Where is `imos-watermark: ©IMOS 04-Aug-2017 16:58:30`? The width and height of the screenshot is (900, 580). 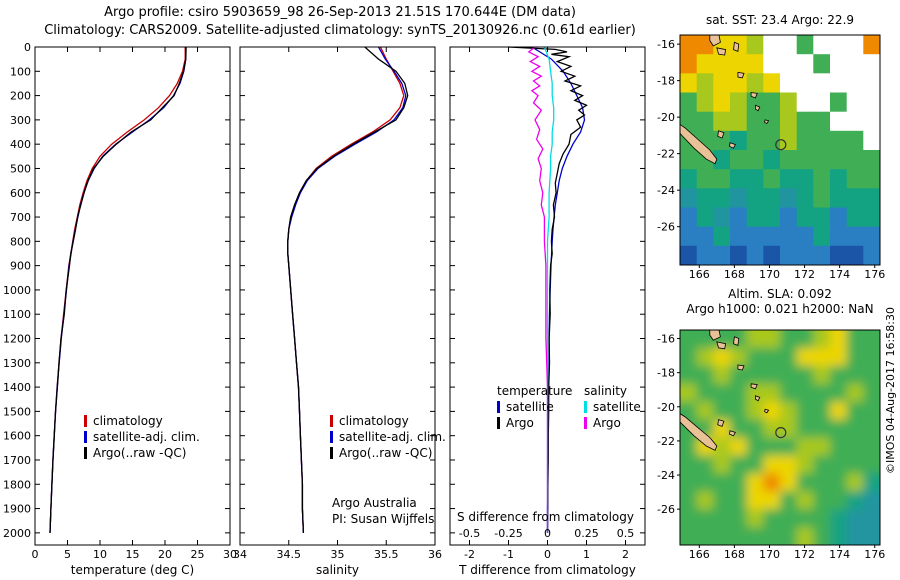
imos-watermark: ©IMOS 04-Aug-2017 16:58:30 is located at coordinates (890, 390).